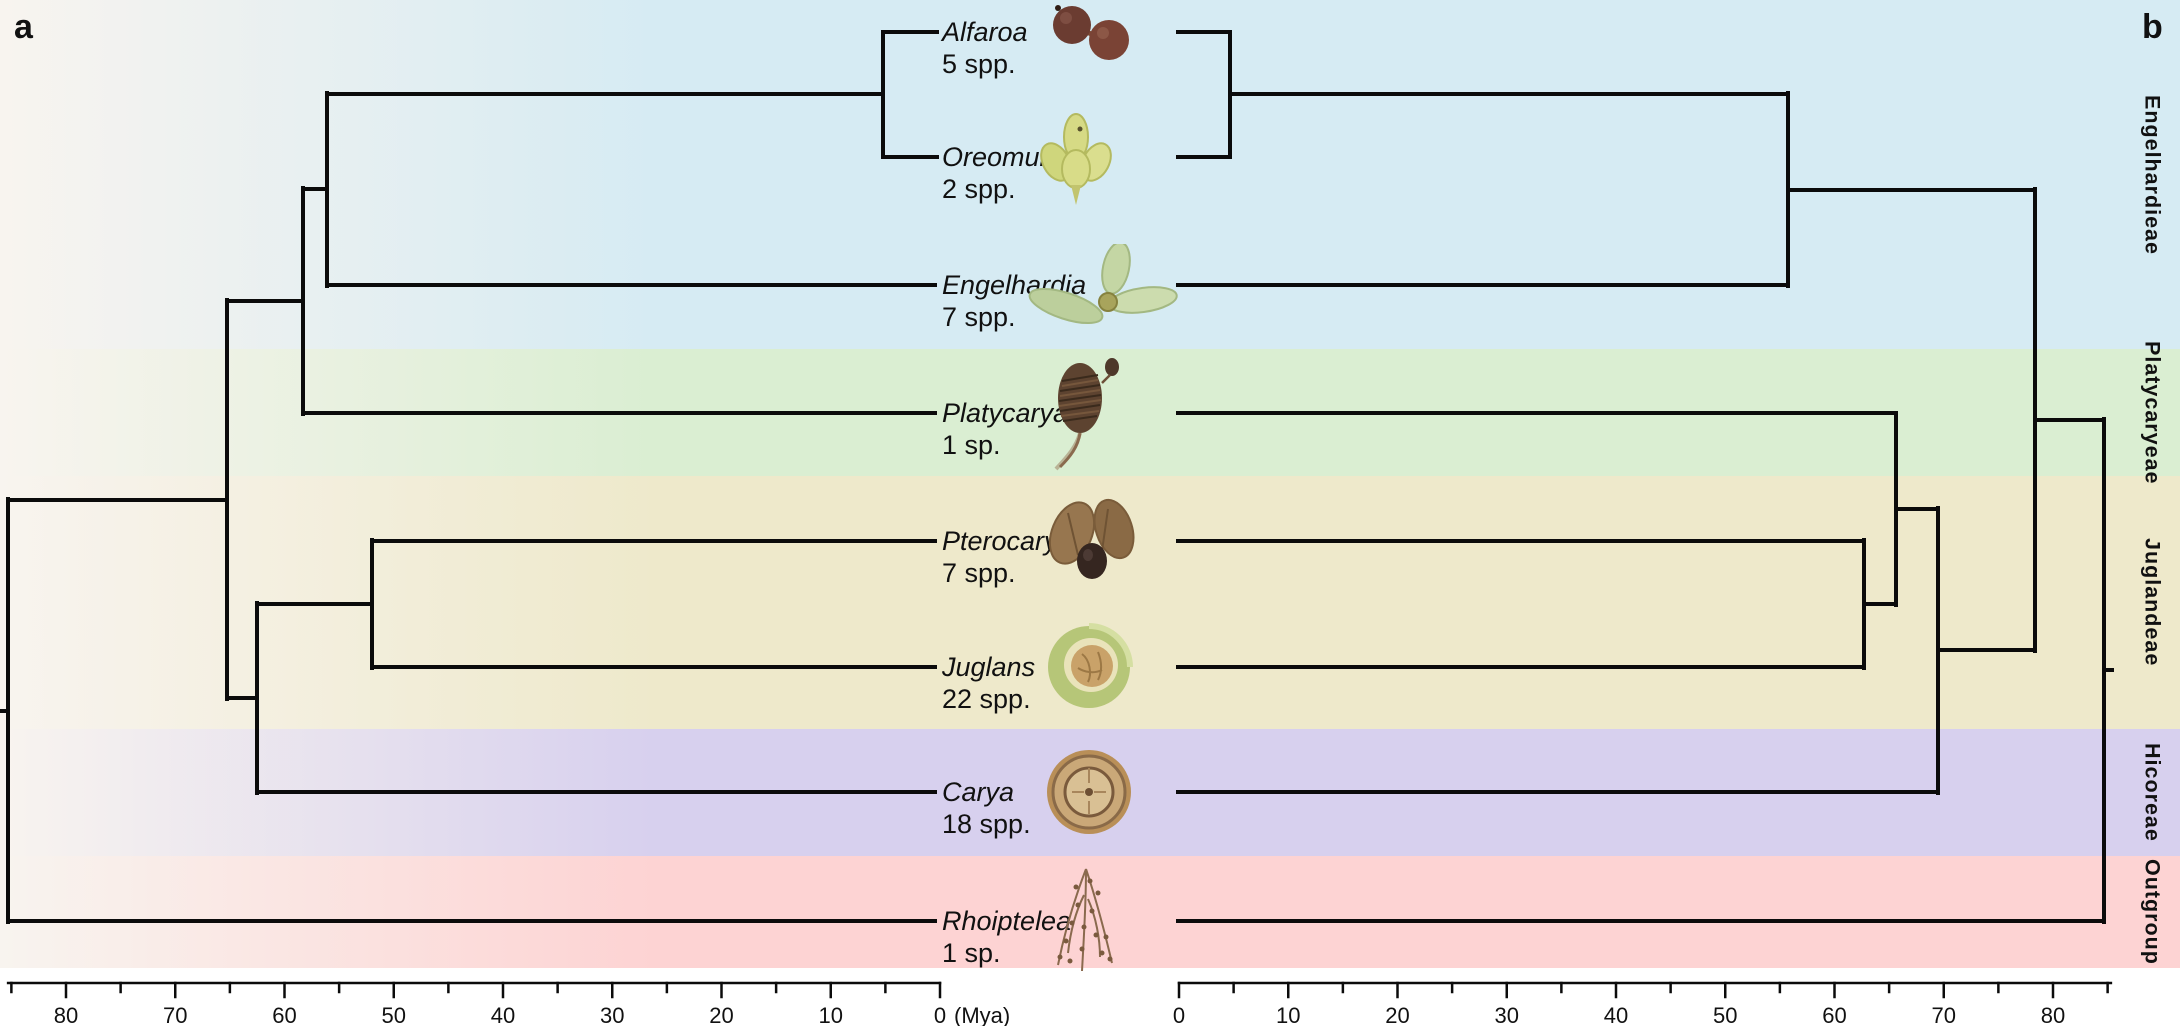 Image resolution: width=2180 pixels, height=1026 pixels. Describe the element at coordinates (2152, 174) in the screenshot. I see `tribe-label-engelhardieae: Engelhardieae` at that location.